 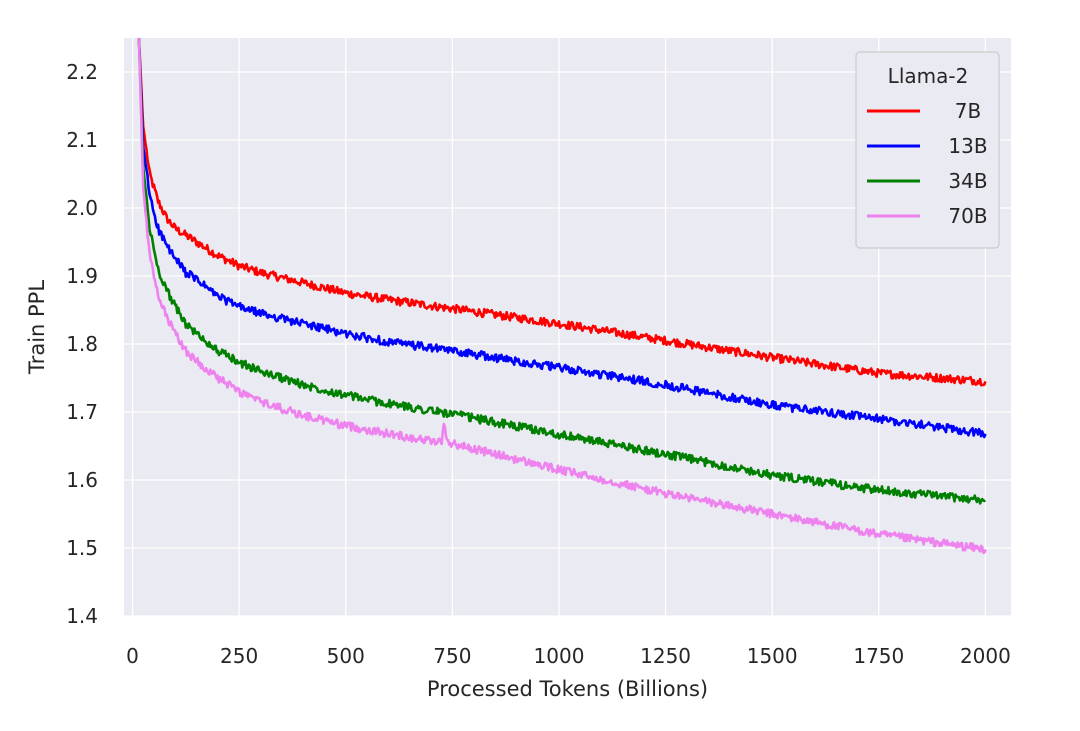 I want to click on legend-entries: 7B 13B 34B 70B, so click(x=927, y=163).